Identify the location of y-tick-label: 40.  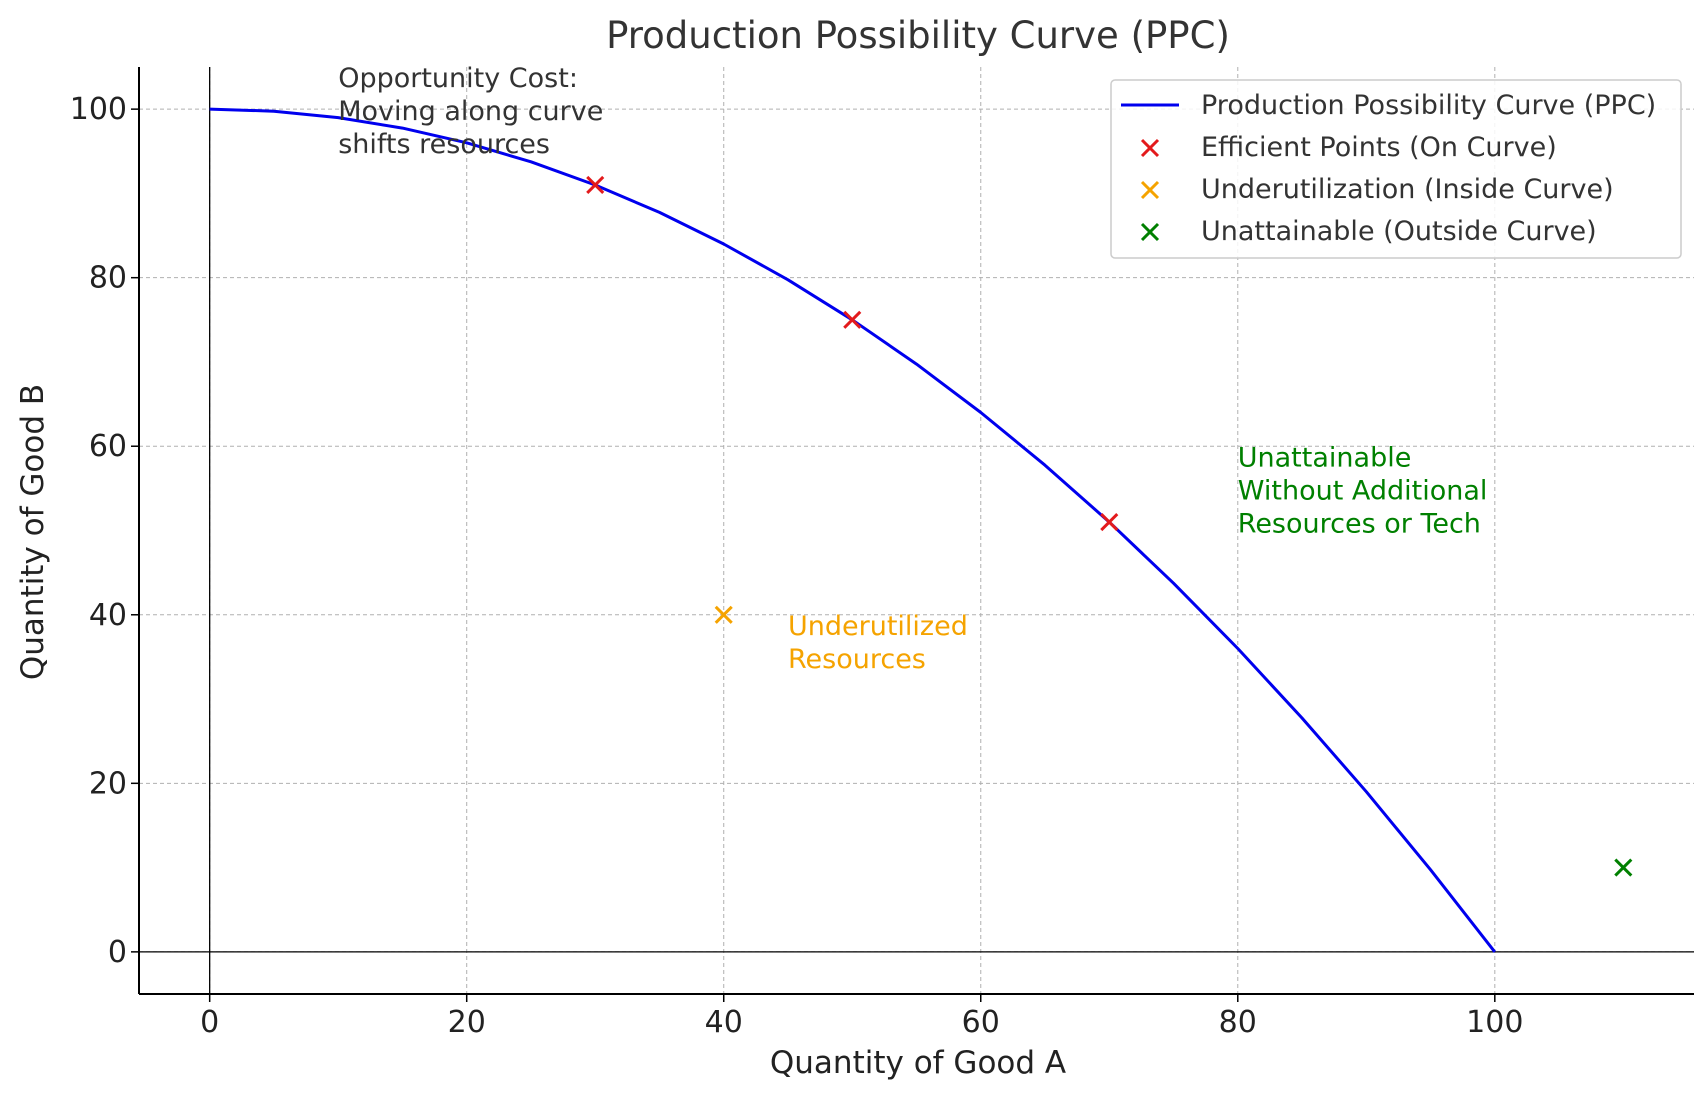
(108, 615).